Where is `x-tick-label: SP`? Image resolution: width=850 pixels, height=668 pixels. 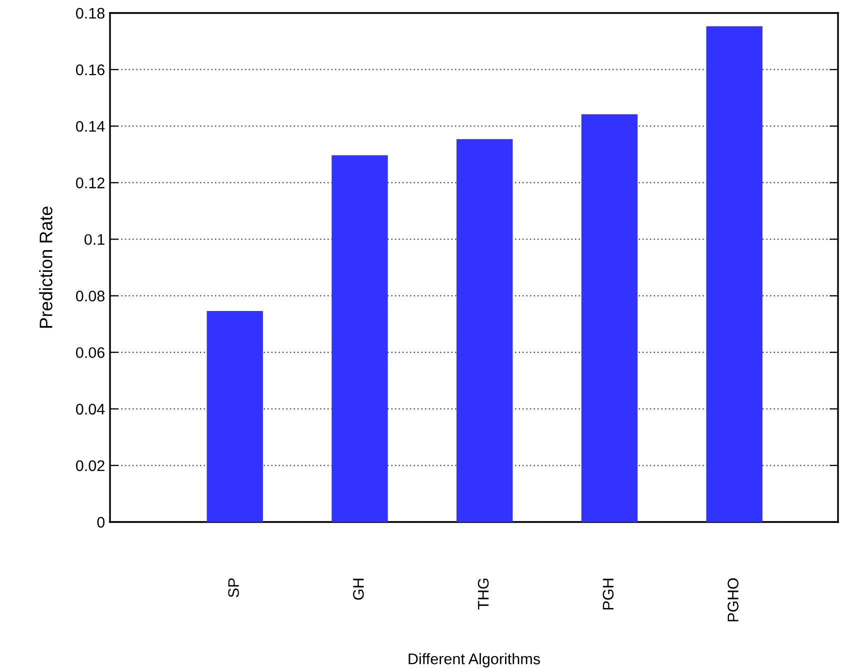
x-tick-label: SP is located at coordinates (233, 588).